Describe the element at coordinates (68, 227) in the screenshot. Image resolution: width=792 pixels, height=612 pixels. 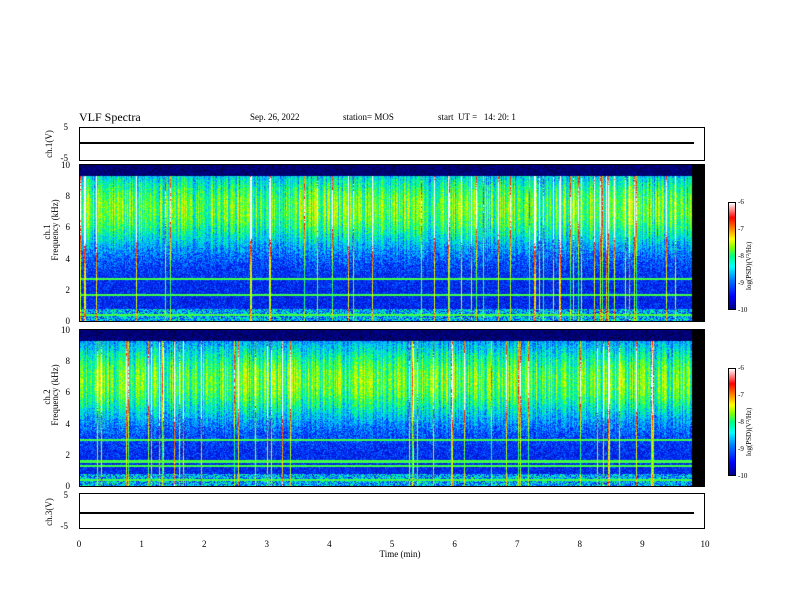
I see `ch1-frequency-tick-6: 6` at that location.